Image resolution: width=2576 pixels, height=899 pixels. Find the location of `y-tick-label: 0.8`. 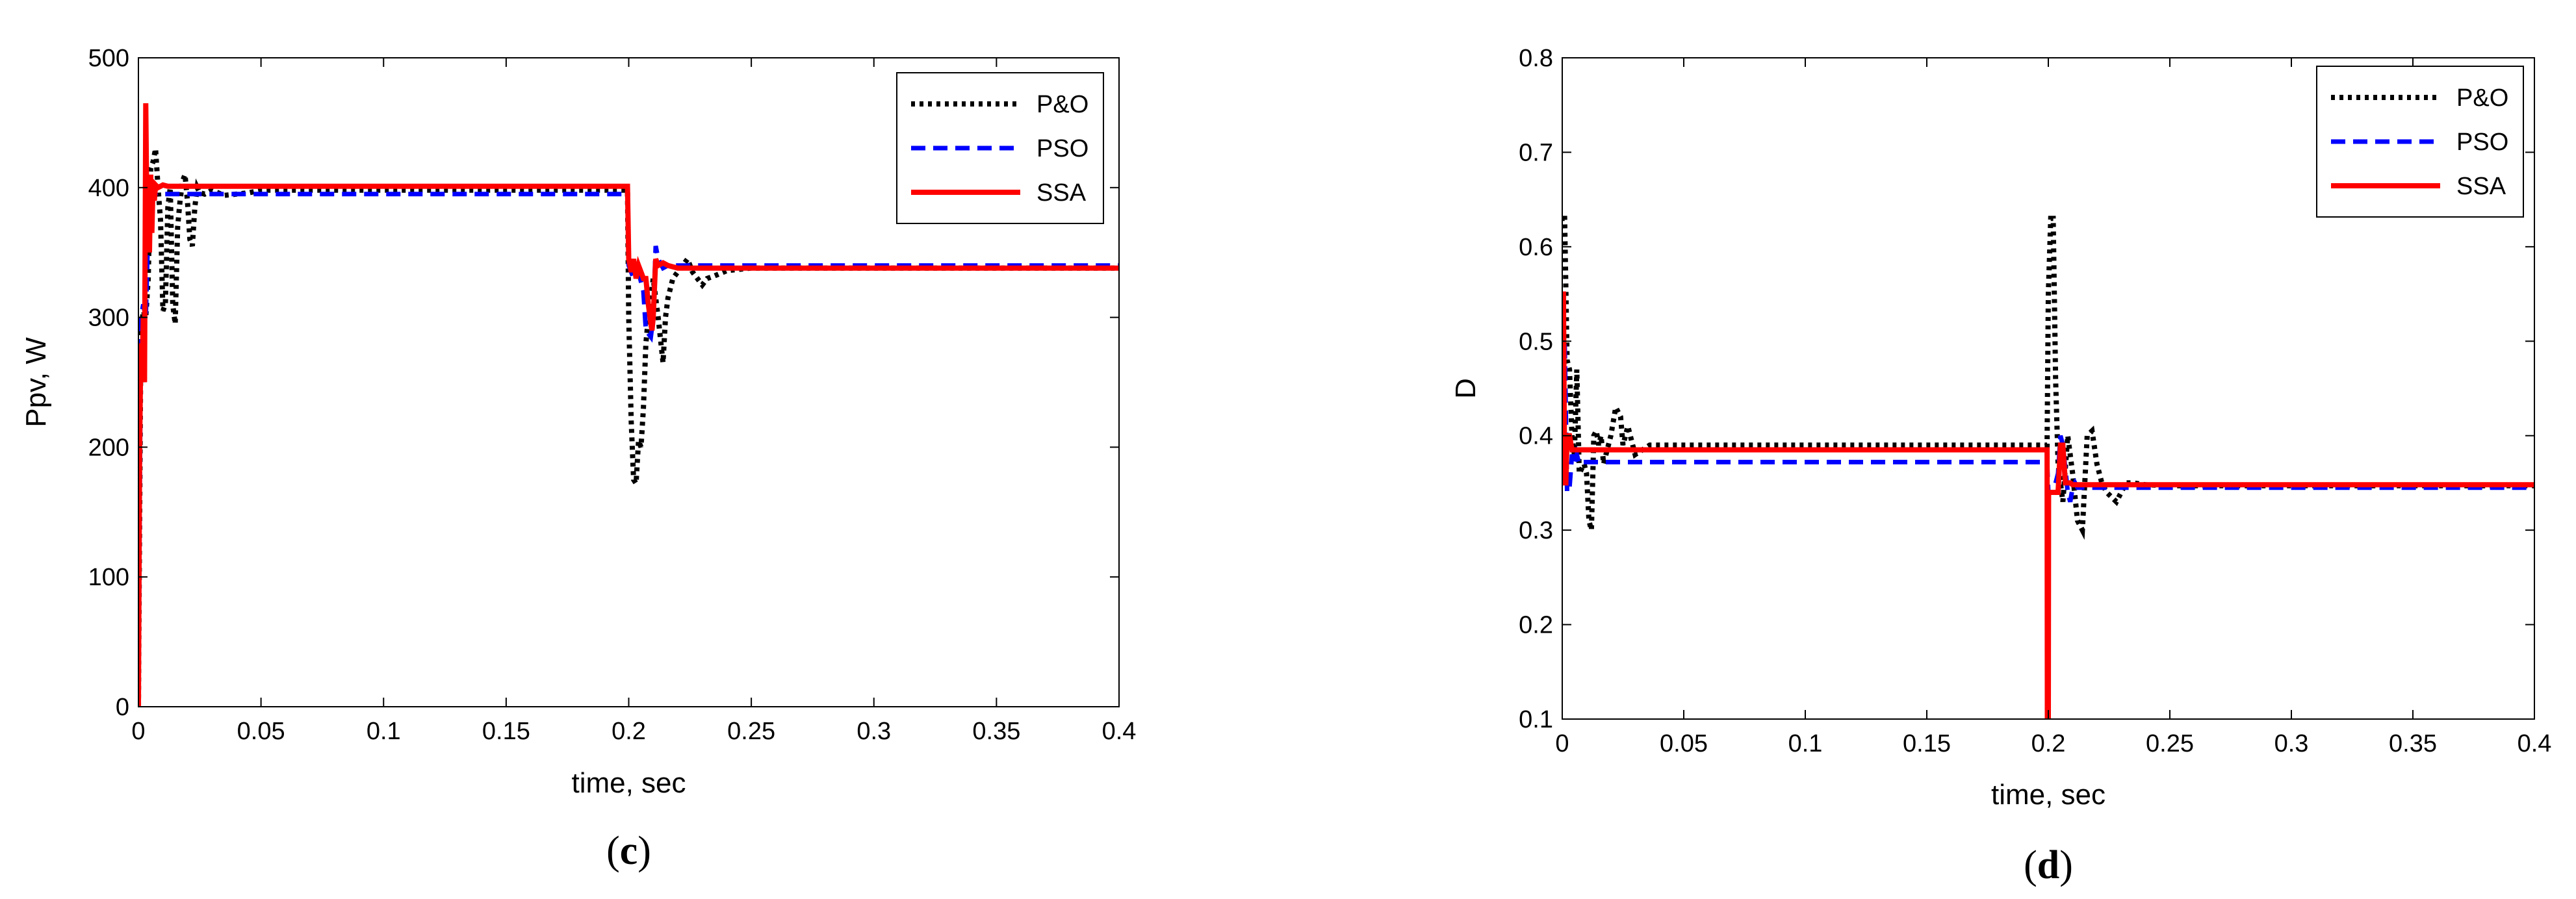

y-tick-label: 0.8 is located at coordinates (1536, 58).